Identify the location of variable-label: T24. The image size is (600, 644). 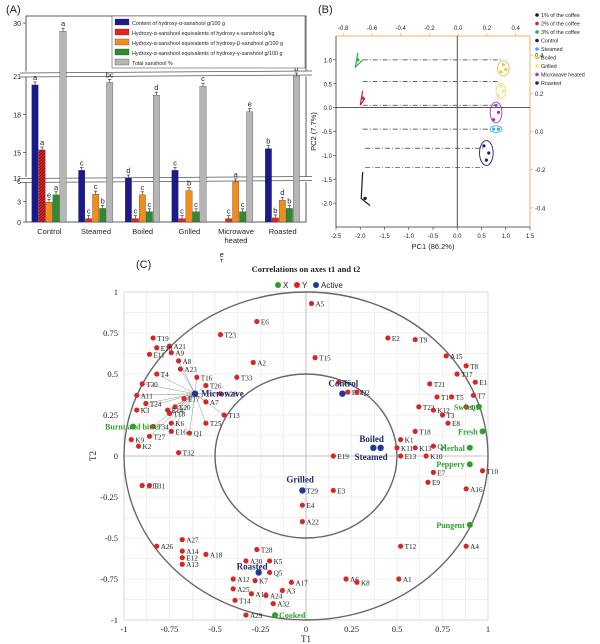
(156, 405).